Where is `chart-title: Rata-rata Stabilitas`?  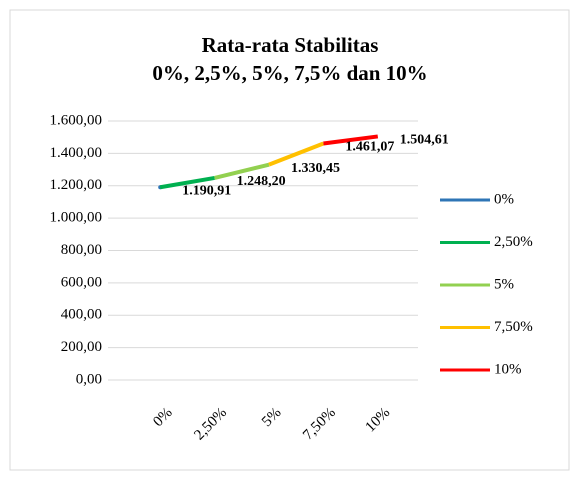
chart-title: Rata-rata Stabilitas is located at coordinates (290, 45).